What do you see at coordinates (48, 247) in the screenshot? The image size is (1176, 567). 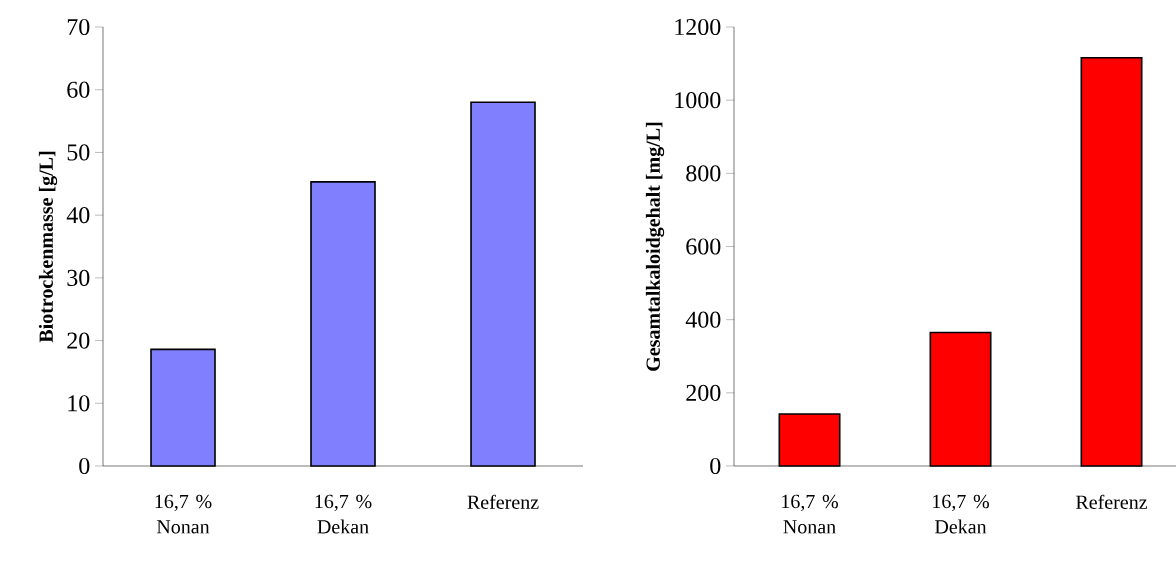 I see `y-axis-title: Biotrockenmasse [g/L]` at bounding box center [48, 247].